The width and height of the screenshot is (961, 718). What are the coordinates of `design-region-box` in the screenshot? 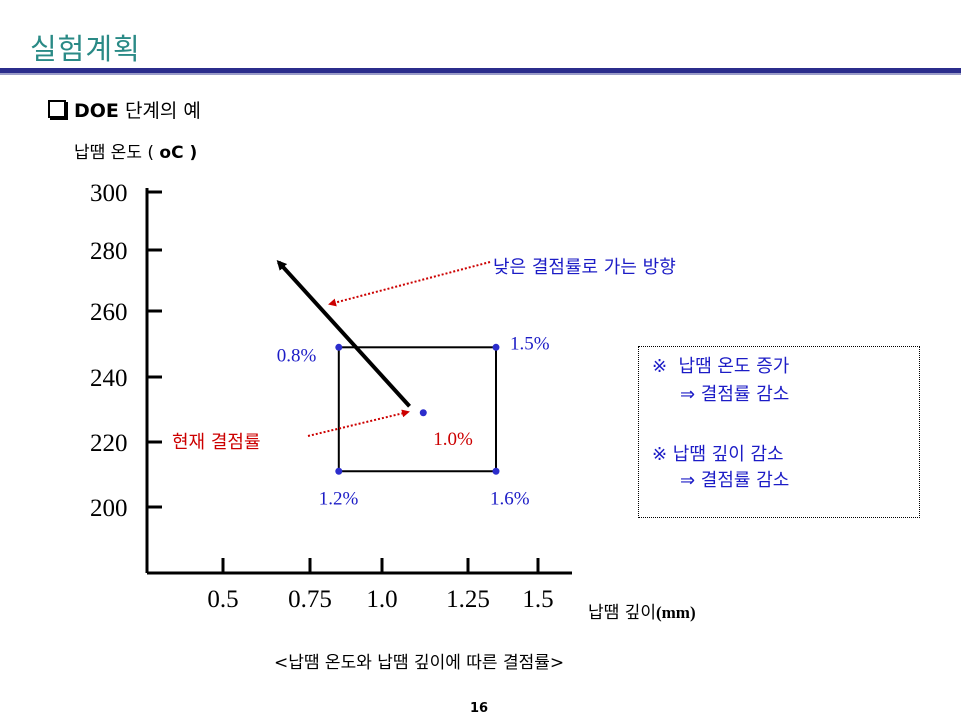 It's located at (417, 409).